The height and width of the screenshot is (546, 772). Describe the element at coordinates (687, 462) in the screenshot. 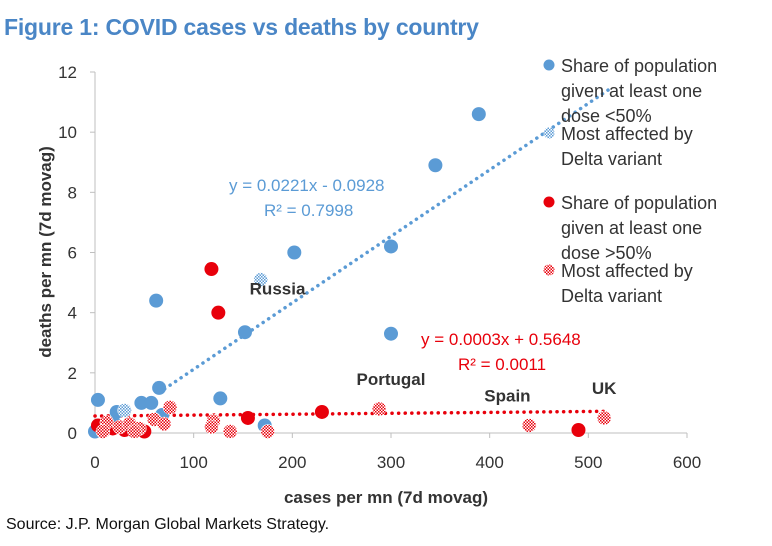

I see `x-tick-label: 600` at that location.